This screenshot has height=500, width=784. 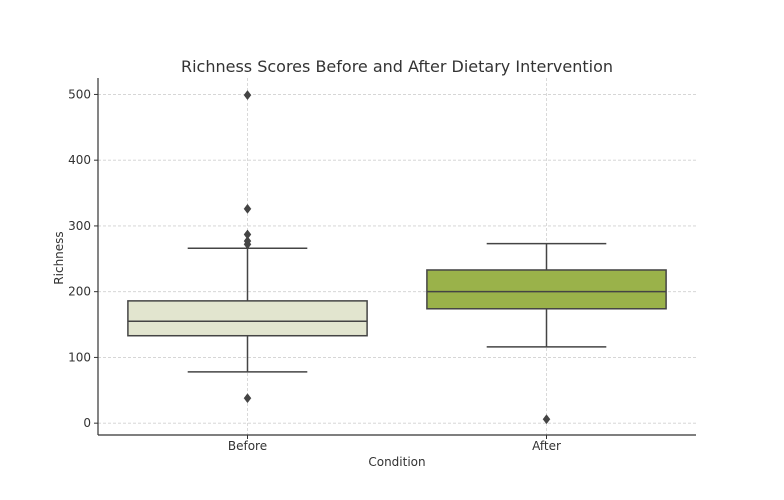 I want to click on box-group-after, so click(x=546, y=333).